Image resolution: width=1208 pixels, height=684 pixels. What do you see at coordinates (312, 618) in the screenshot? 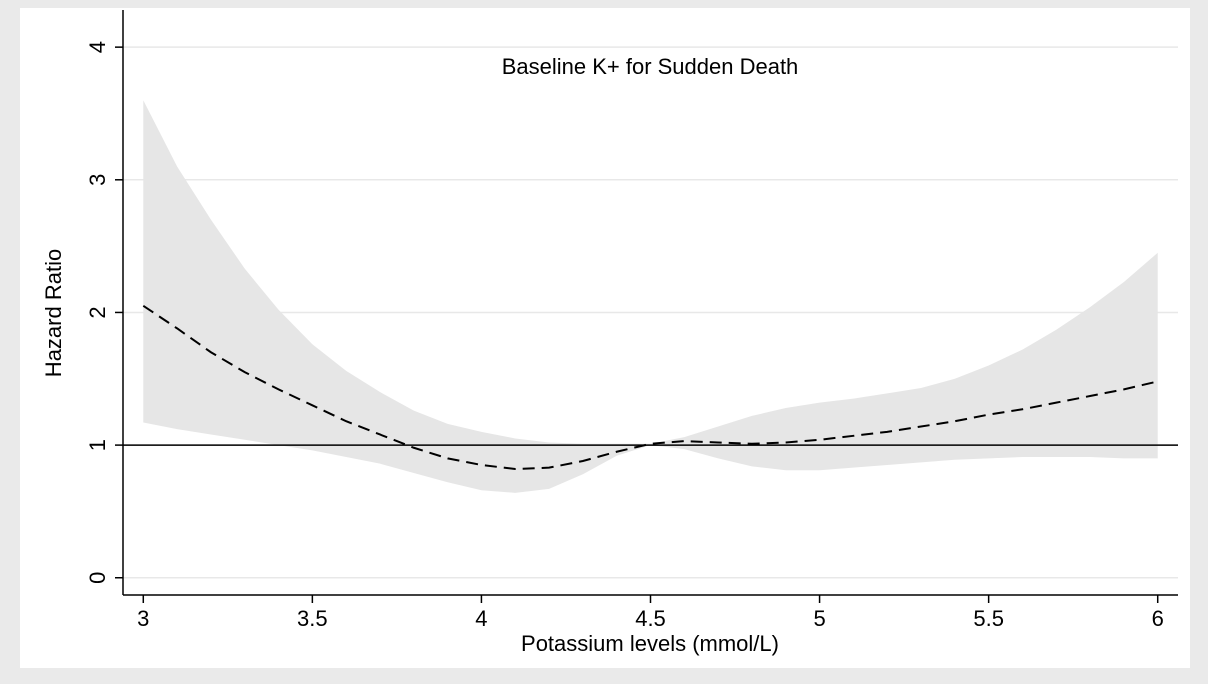
I see `x-tick-label: 3.5` at bounding box center [312, 618].